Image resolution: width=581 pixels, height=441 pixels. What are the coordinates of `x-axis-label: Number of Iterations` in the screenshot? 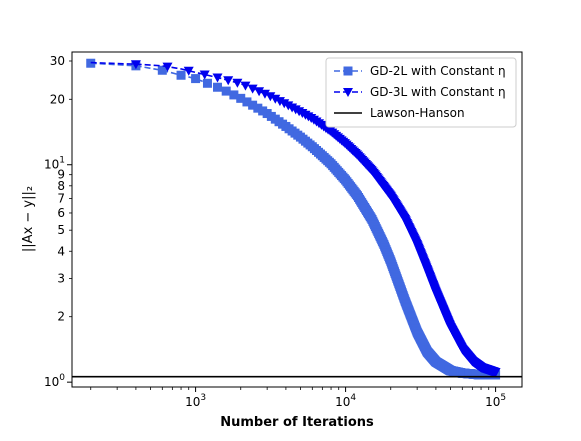 It's located at (297, 422).